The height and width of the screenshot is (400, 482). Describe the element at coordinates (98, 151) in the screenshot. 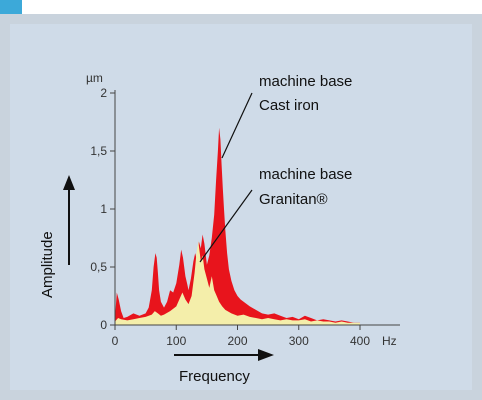

I see `y-tick-label: 1,5` at that location.